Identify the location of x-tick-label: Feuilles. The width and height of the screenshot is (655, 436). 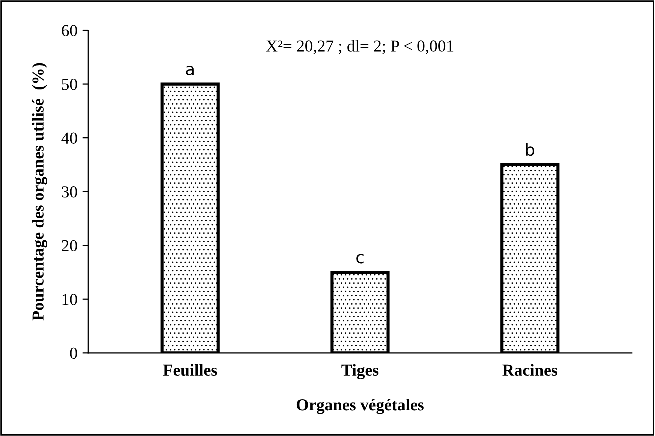
(190, 370).